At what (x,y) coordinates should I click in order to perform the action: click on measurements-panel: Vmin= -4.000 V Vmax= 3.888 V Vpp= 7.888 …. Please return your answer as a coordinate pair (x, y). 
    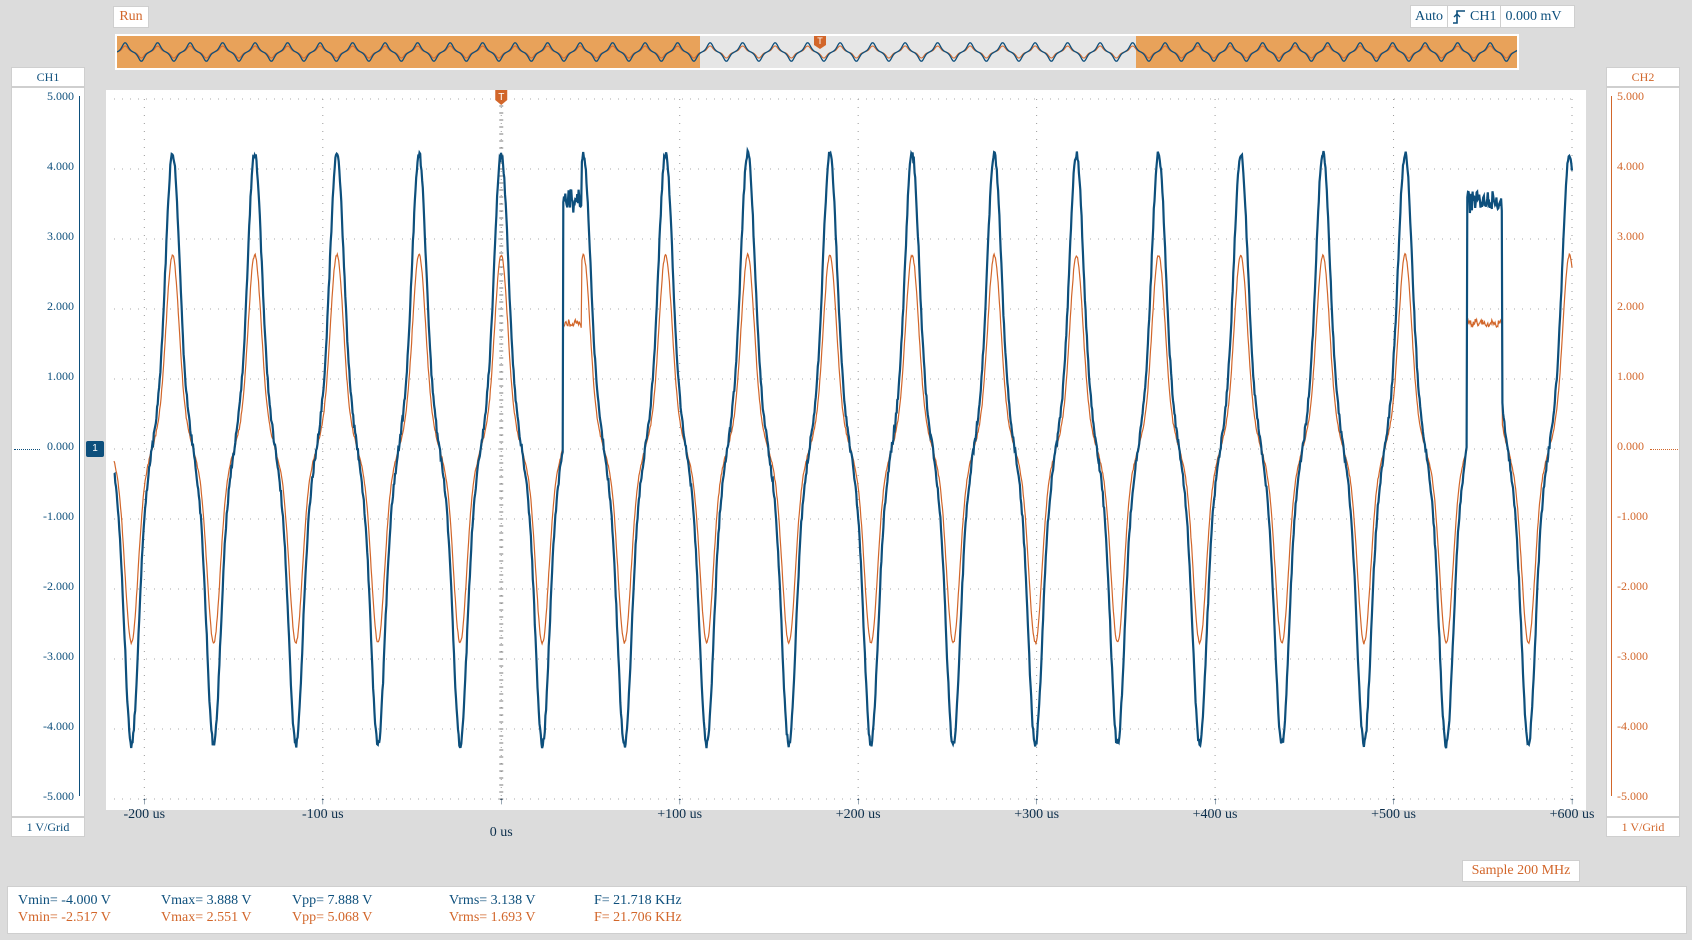
    Looking at the image, I should click on (847, 910).